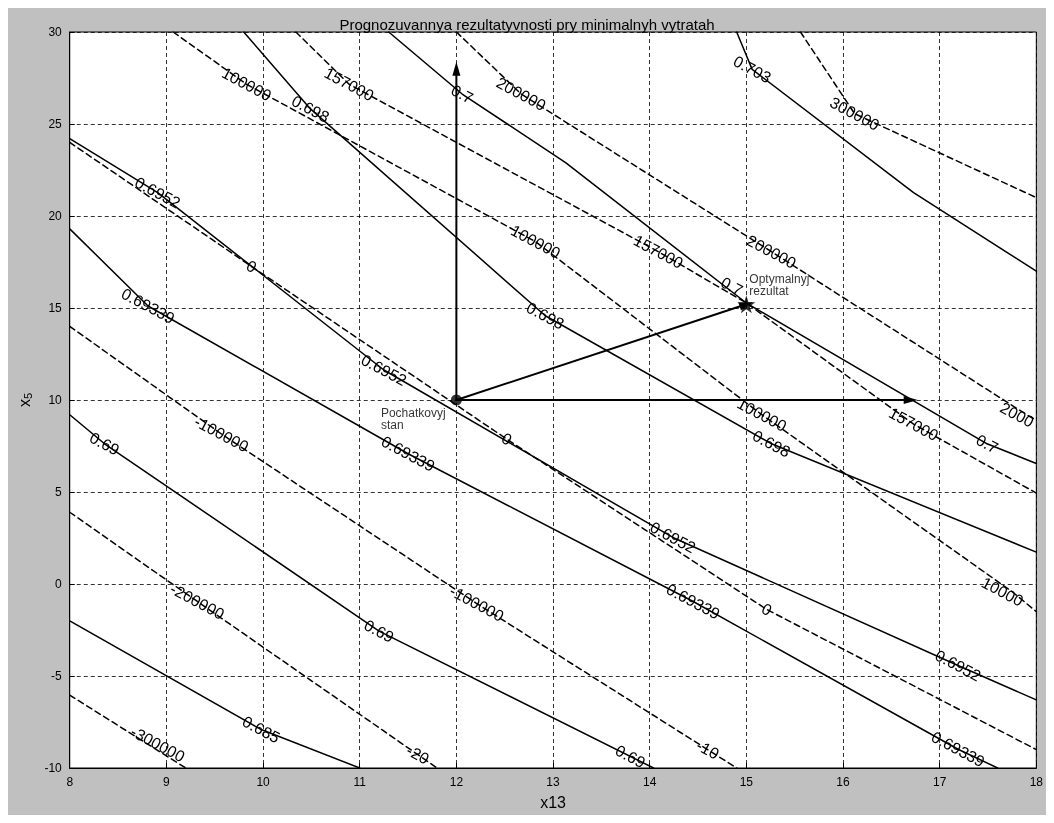  Describe the element at coordinates (843, 782) in the screenshot. I see `x-tick-label: 16` at that location.